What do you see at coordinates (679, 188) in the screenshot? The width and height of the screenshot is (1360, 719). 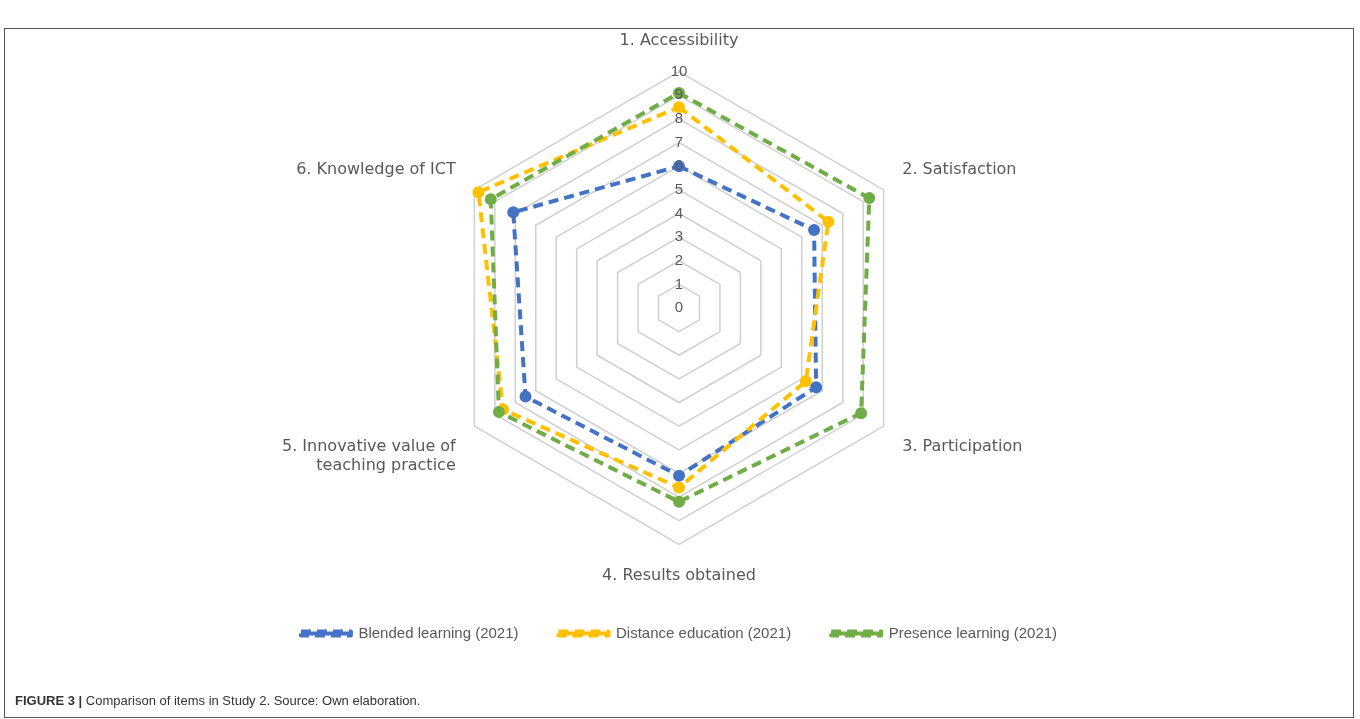 I see `y-tick-label: 5` at bounding box center [679, 188].